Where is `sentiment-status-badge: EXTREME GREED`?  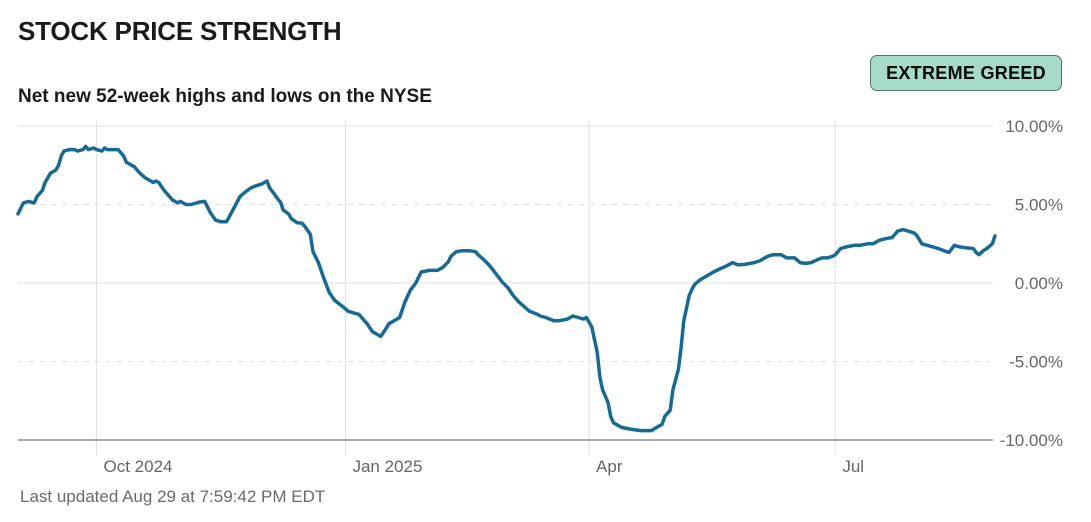 sentiment-status-badge: EXTREME GREED is located at coordinates (966, 73).